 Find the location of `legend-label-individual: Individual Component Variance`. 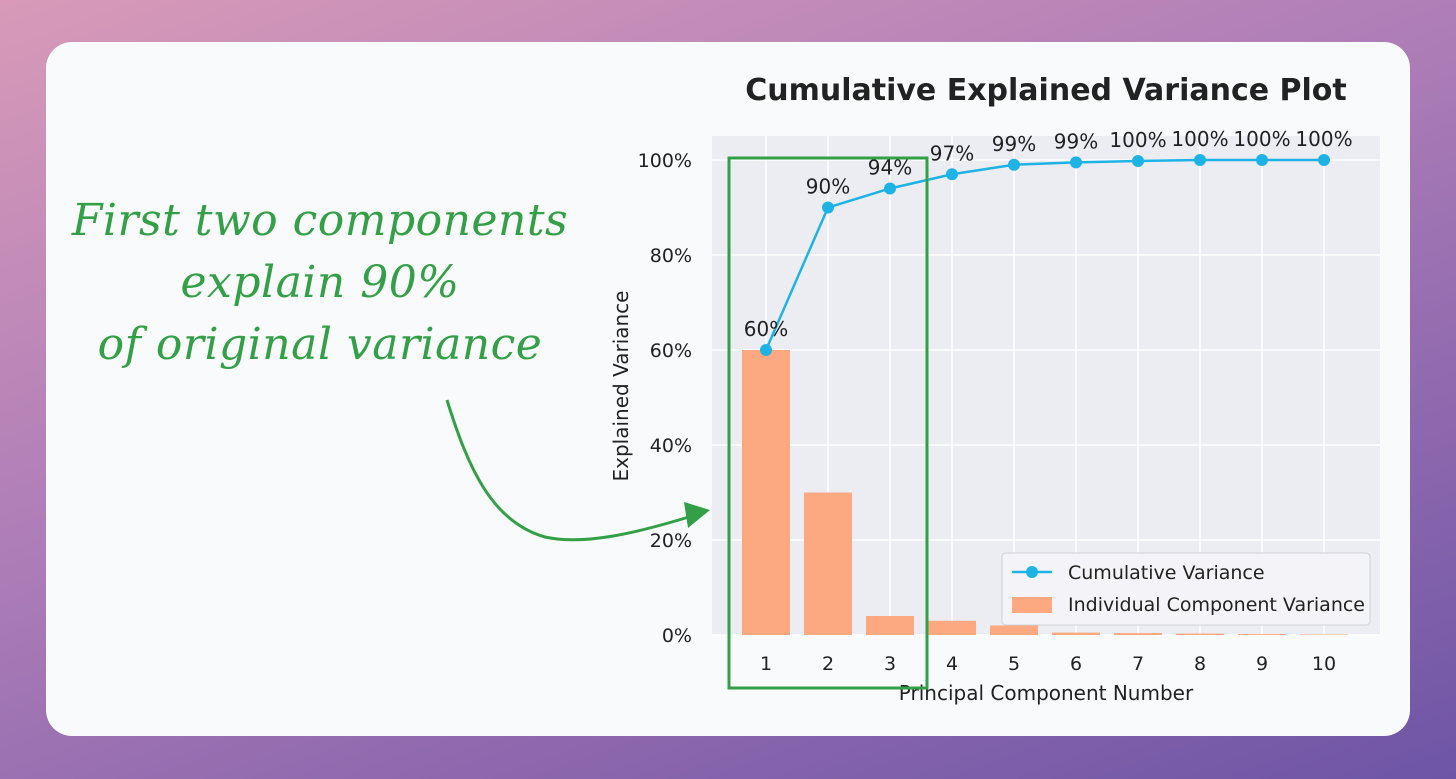

legend-label-individual: Individual Component Variance is located at coordinates (1216, 605).